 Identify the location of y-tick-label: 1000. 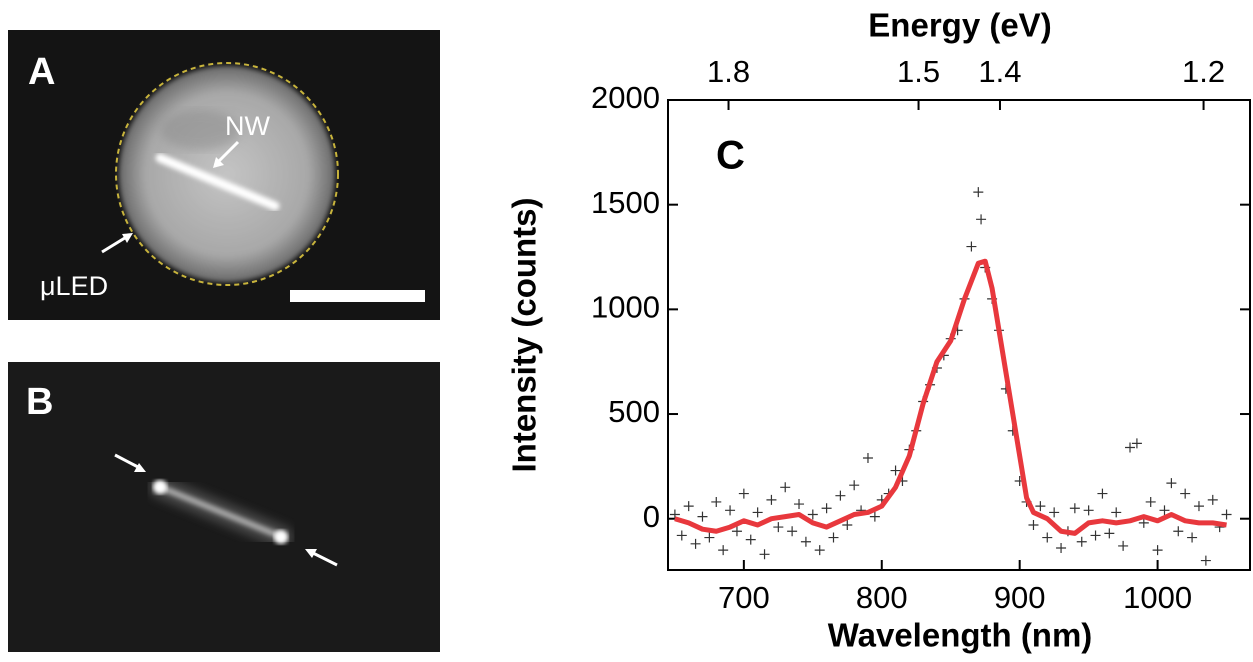
(625, 307).